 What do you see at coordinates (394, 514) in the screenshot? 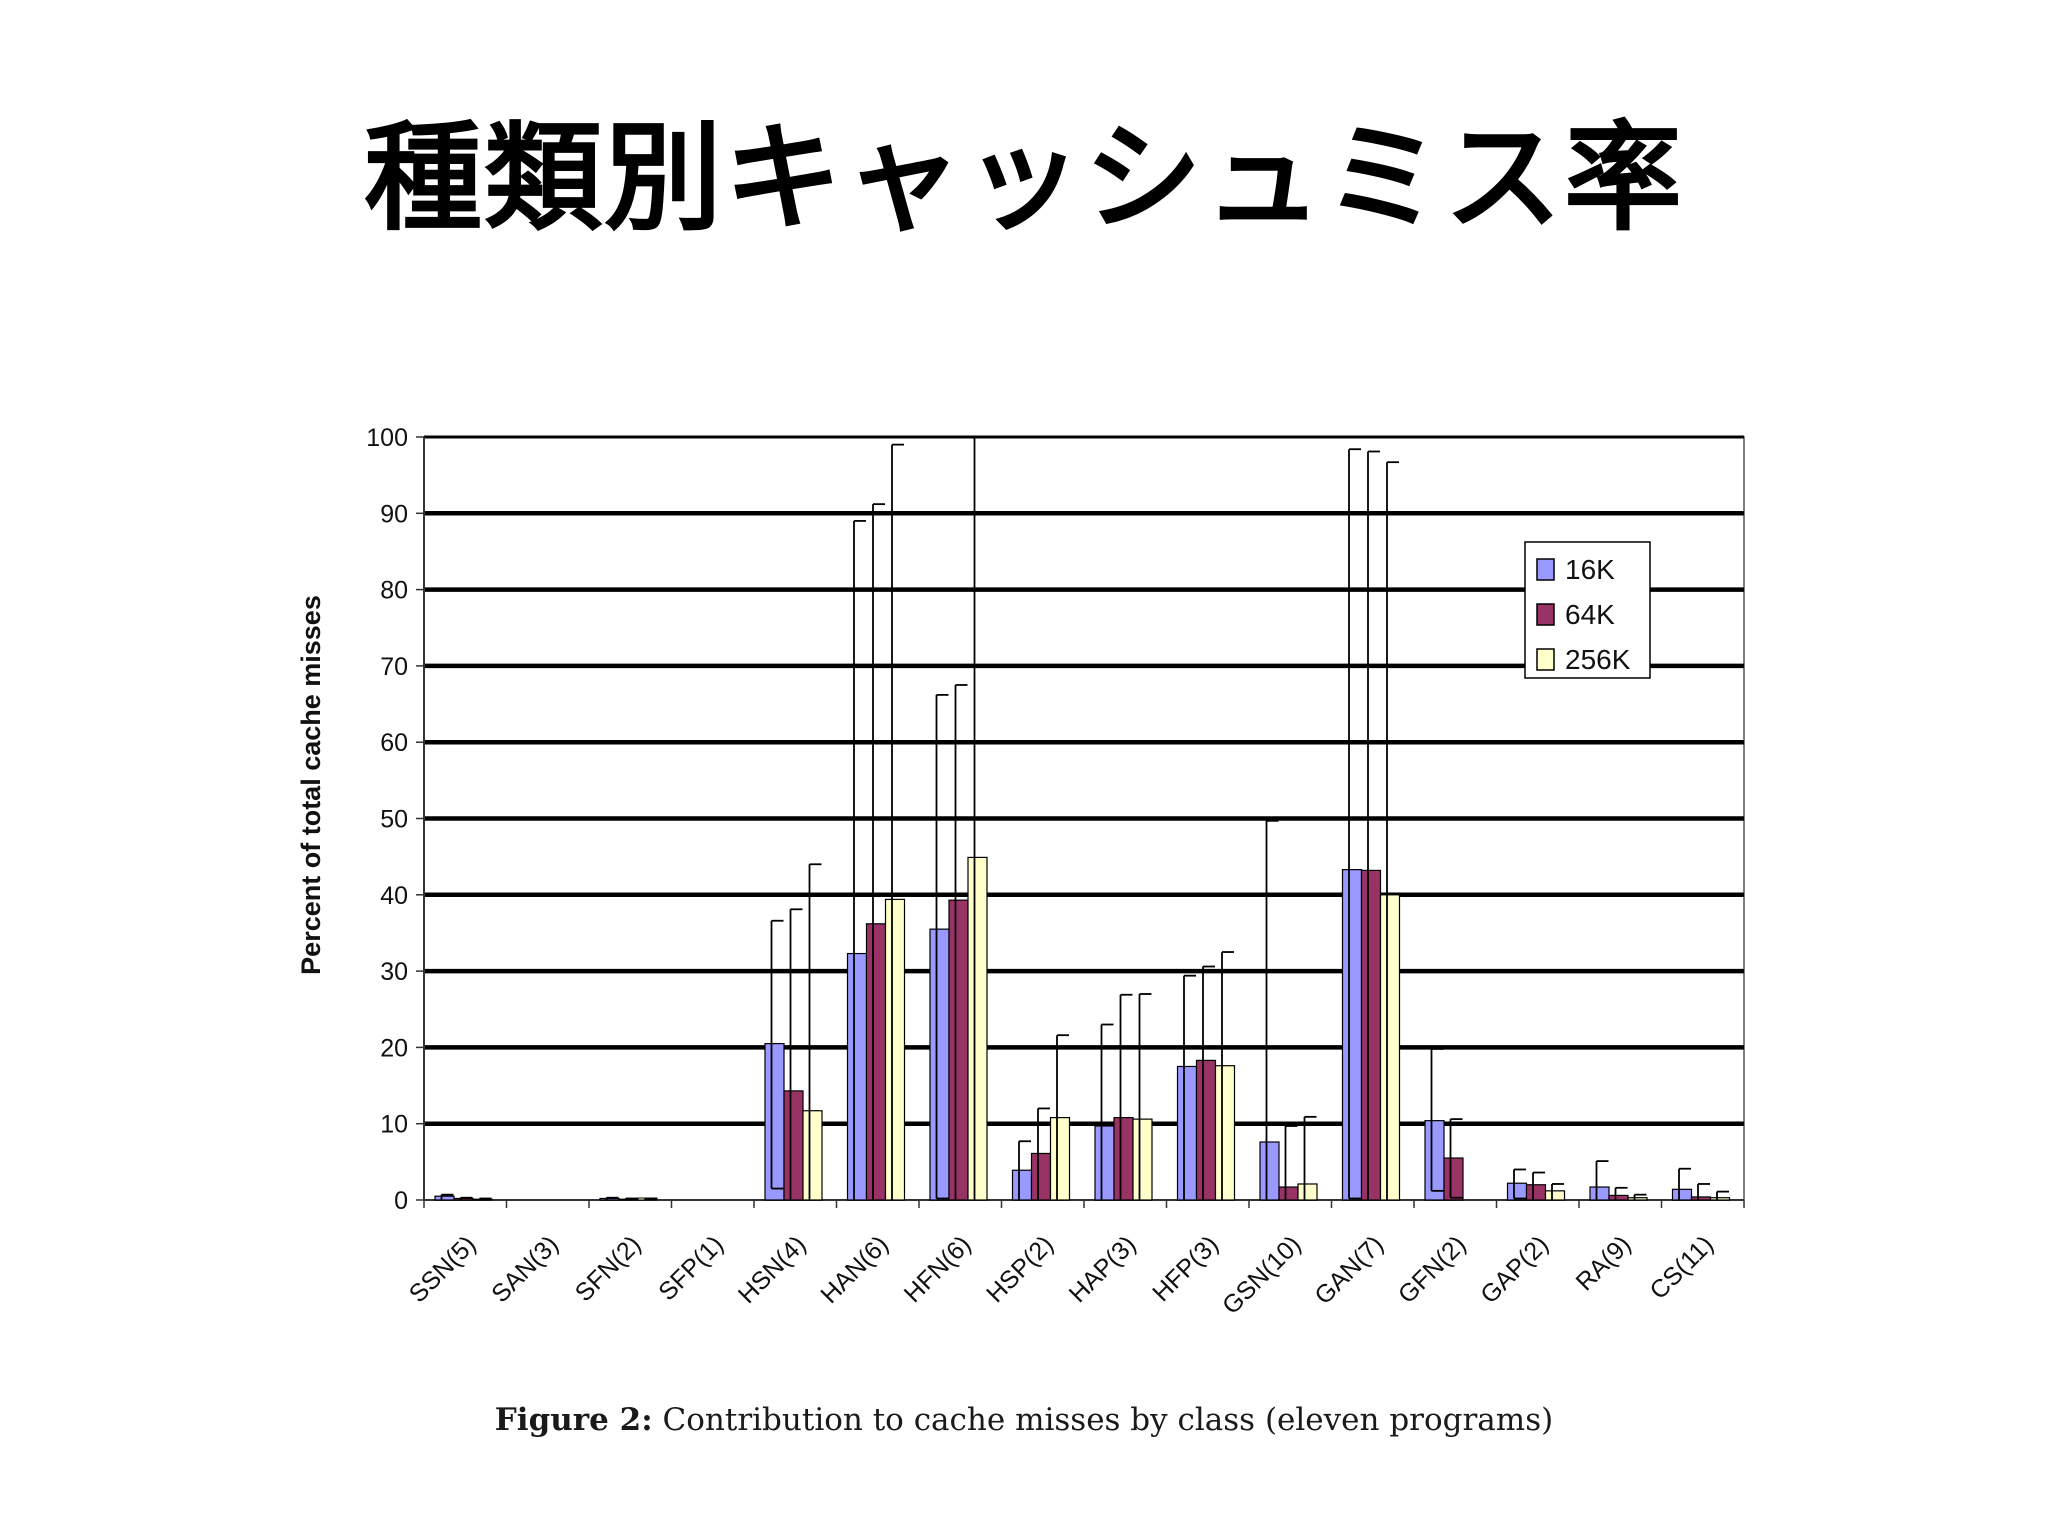
I see `y-tick-label: 90` at bounding box center [394, 514].